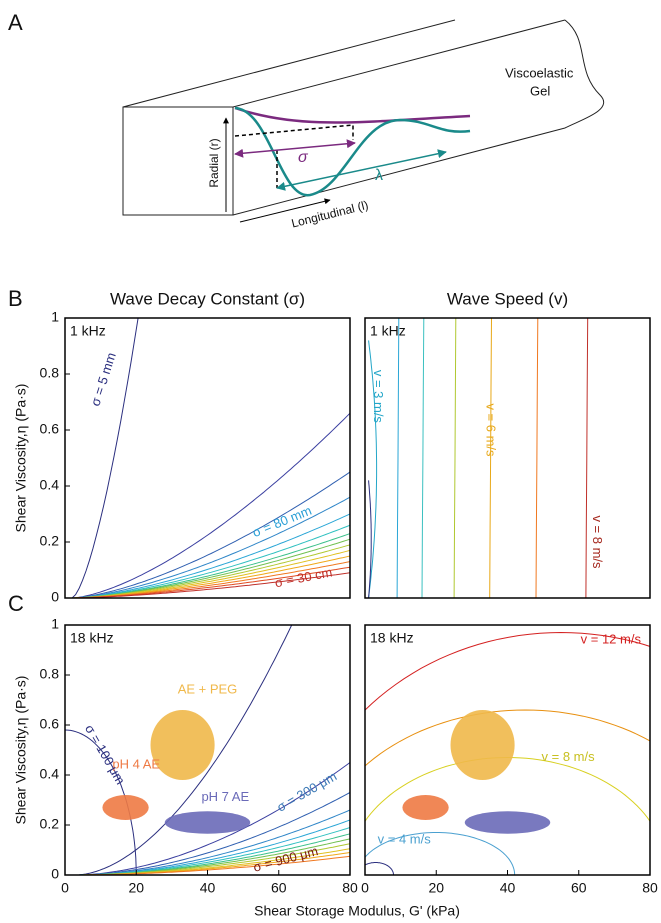 This screenshot has height=923, width=661. What do you see at coordinates (105, 754) in the screenshot?
I see `contour-label: σ = 100 μm` at bounding box center [105, 754].